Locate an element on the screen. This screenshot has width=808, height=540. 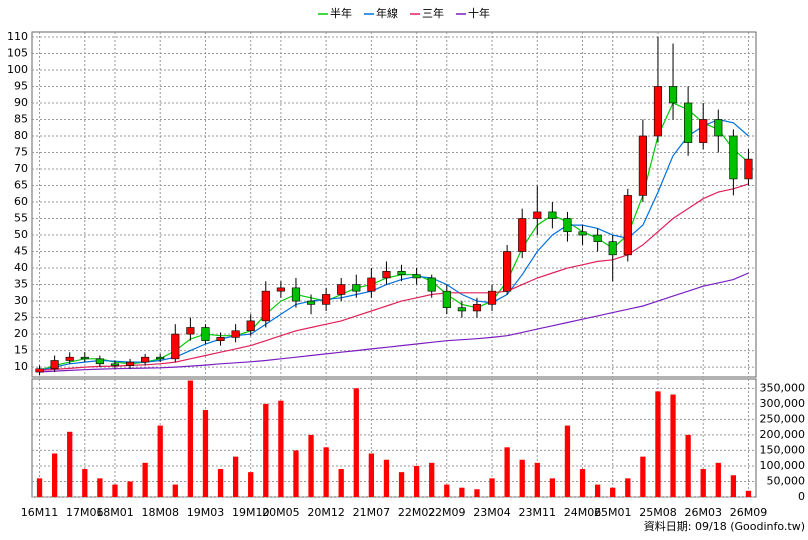
volume-tick-label: 150,000 is located at coordinates (783, 449).